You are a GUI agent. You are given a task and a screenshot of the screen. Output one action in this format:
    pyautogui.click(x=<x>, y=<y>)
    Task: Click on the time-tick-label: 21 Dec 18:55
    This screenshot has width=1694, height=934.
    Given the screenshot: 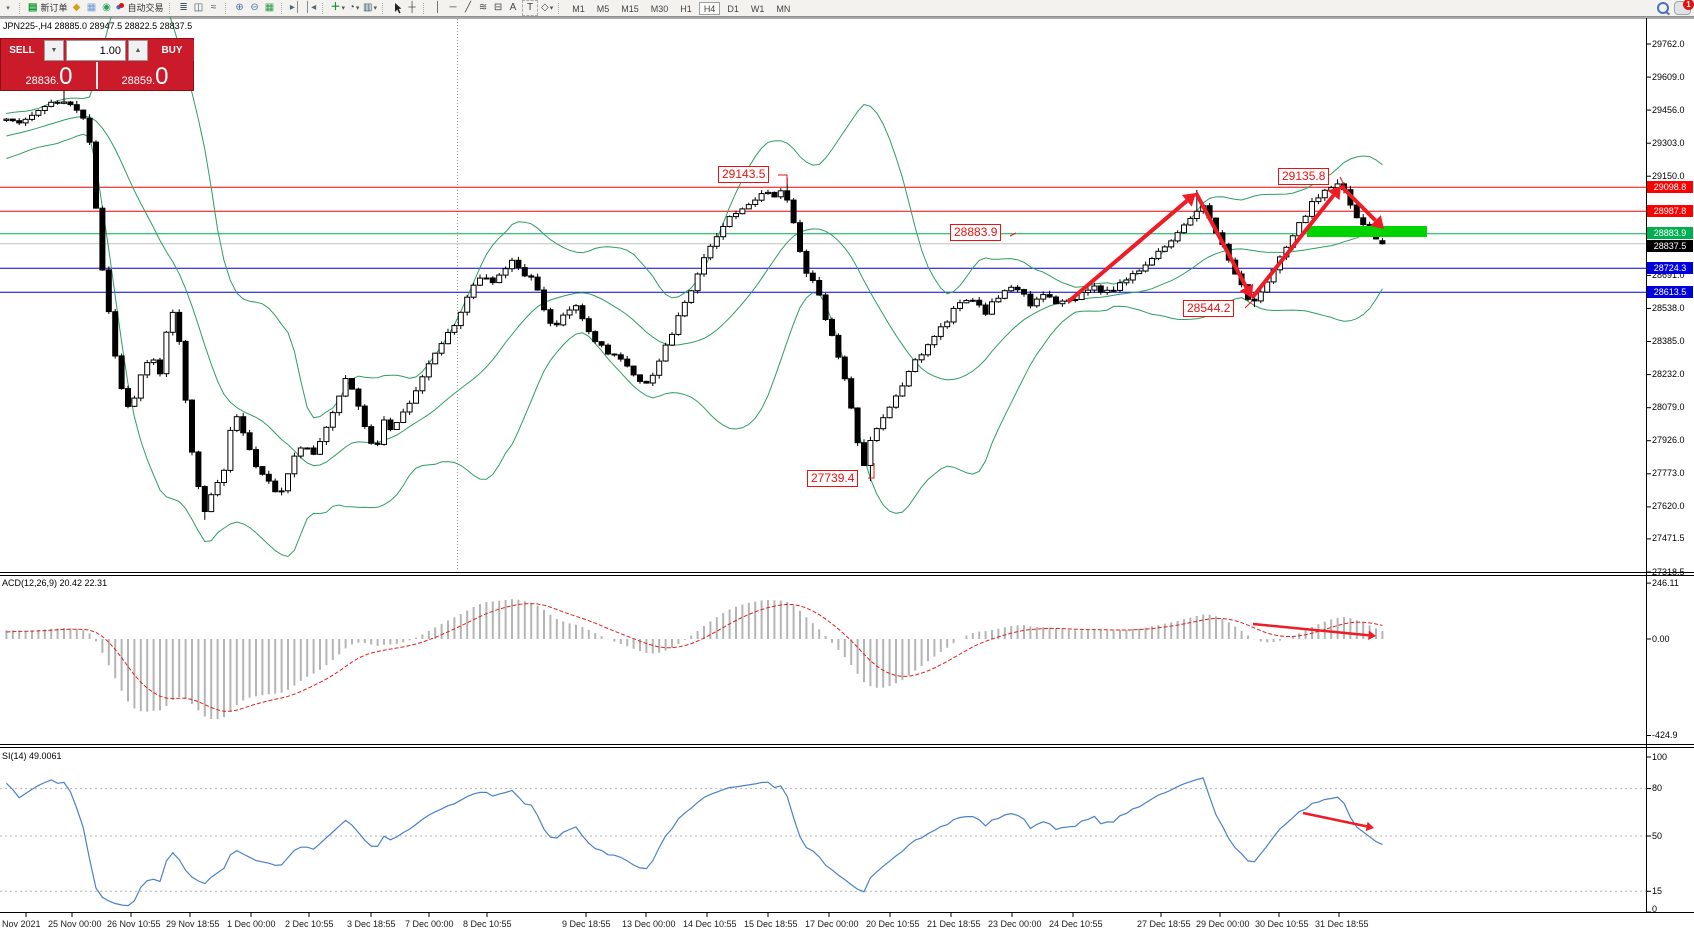 What is the action you would take?
    pyautogui.click(x=954, y=924)
    